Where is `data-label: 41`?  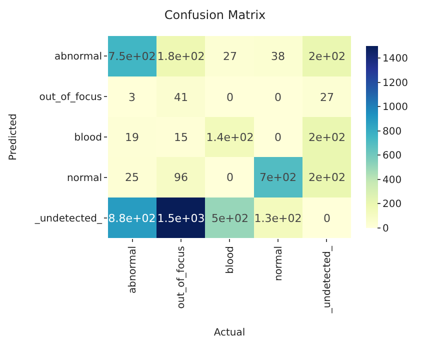 data-label: 41 is located at coordinates (181, 97).